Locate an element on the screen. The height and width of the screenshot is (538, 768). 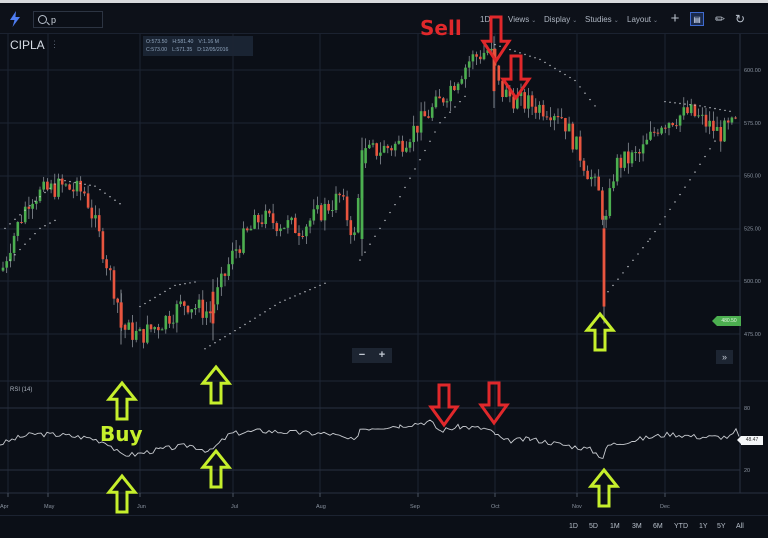
svg-text: Oct is located at coordinates (495, 507).